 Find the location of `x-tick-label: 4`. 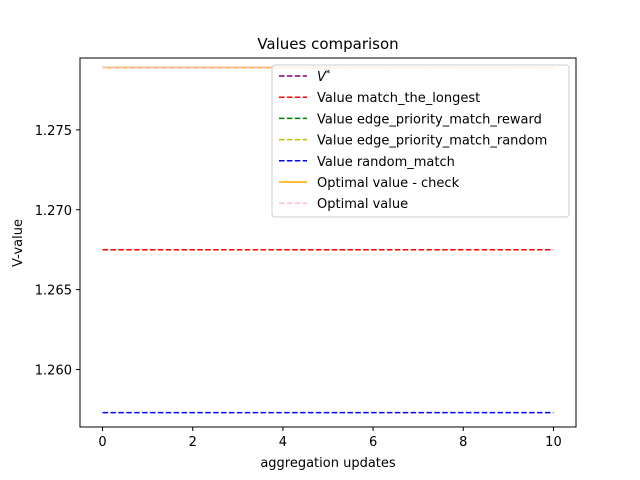

x-tick-label: 4 is located at coordinates (283, 442).